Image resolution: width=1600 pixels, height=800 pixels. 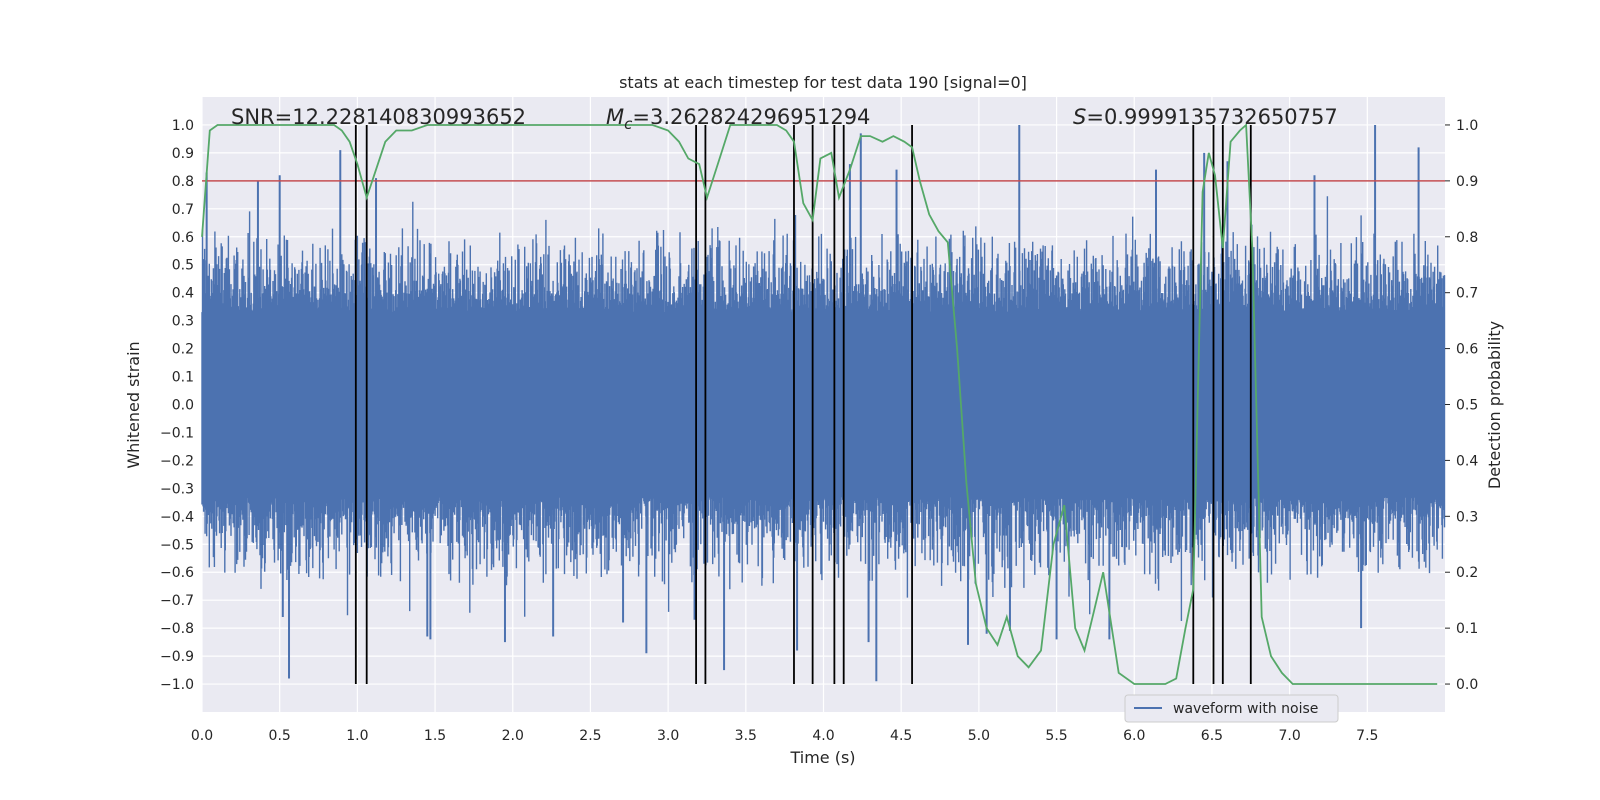 What do you see at coordinates (822, 757) in the screenshot?
I see `x-axis-label: Time (s)` at bounding box center [822, 757].